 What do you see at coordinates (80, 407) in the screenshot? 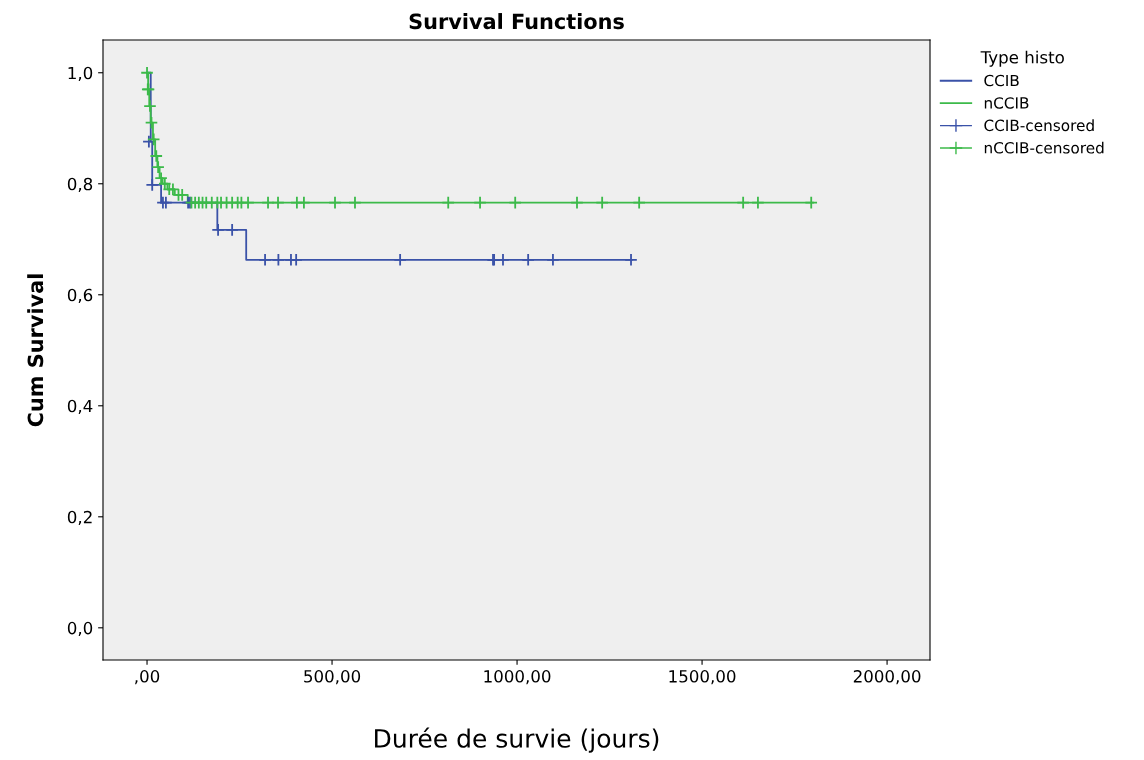
I see `y-tick-label: 0,4` at bounding box center [80, 407].